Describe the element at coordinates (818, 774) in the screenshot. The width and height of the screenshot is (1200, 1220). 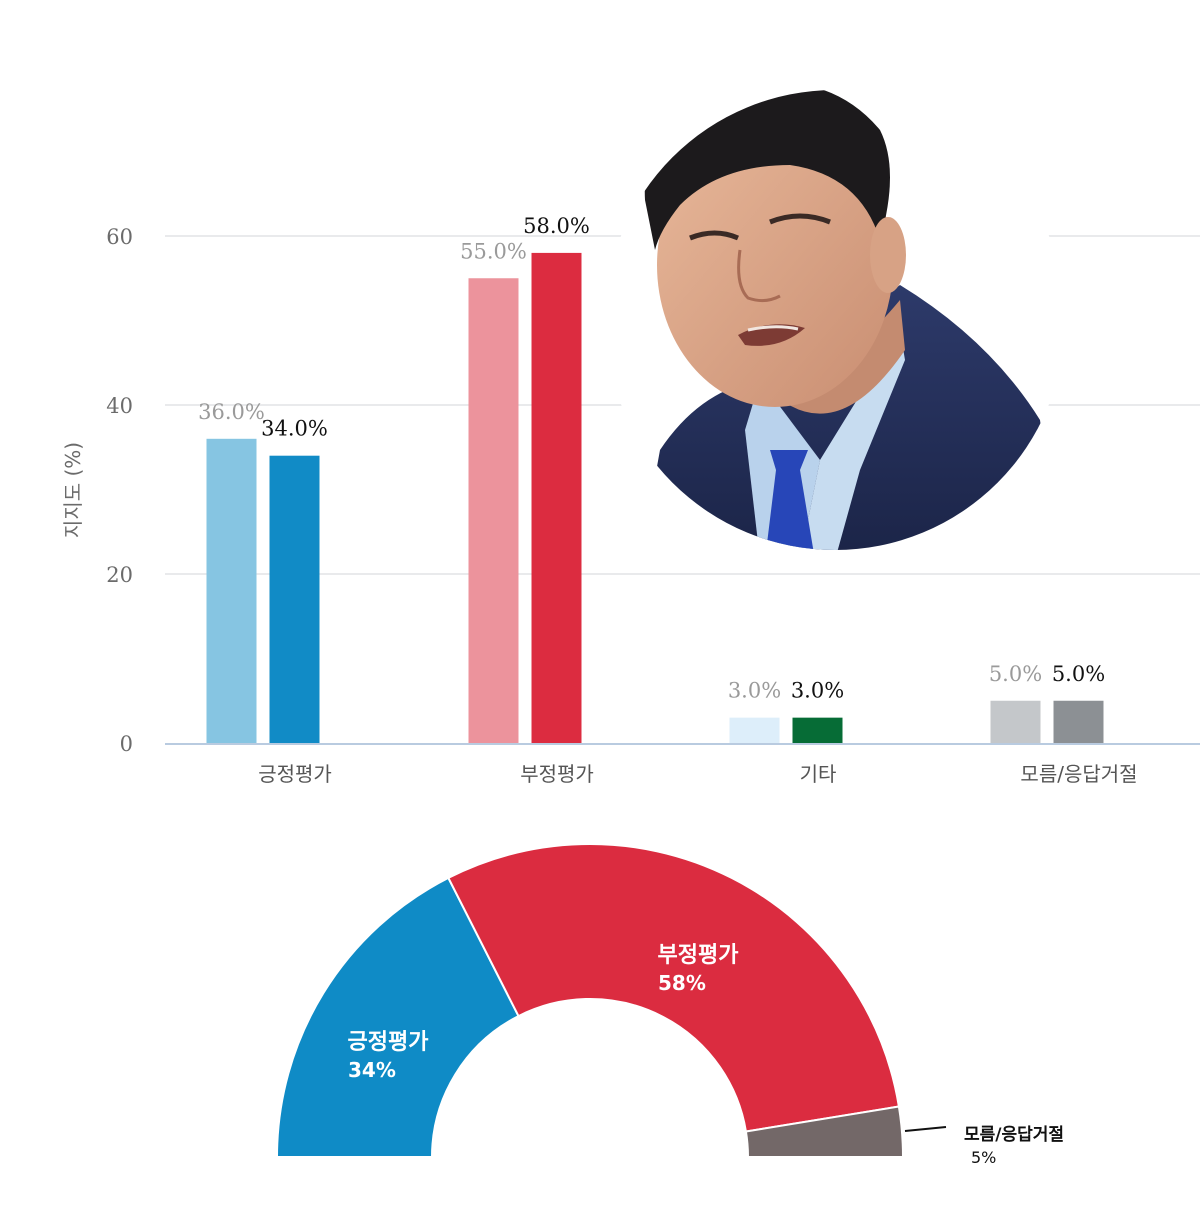
I see `x-category-label: 기타` at that location.